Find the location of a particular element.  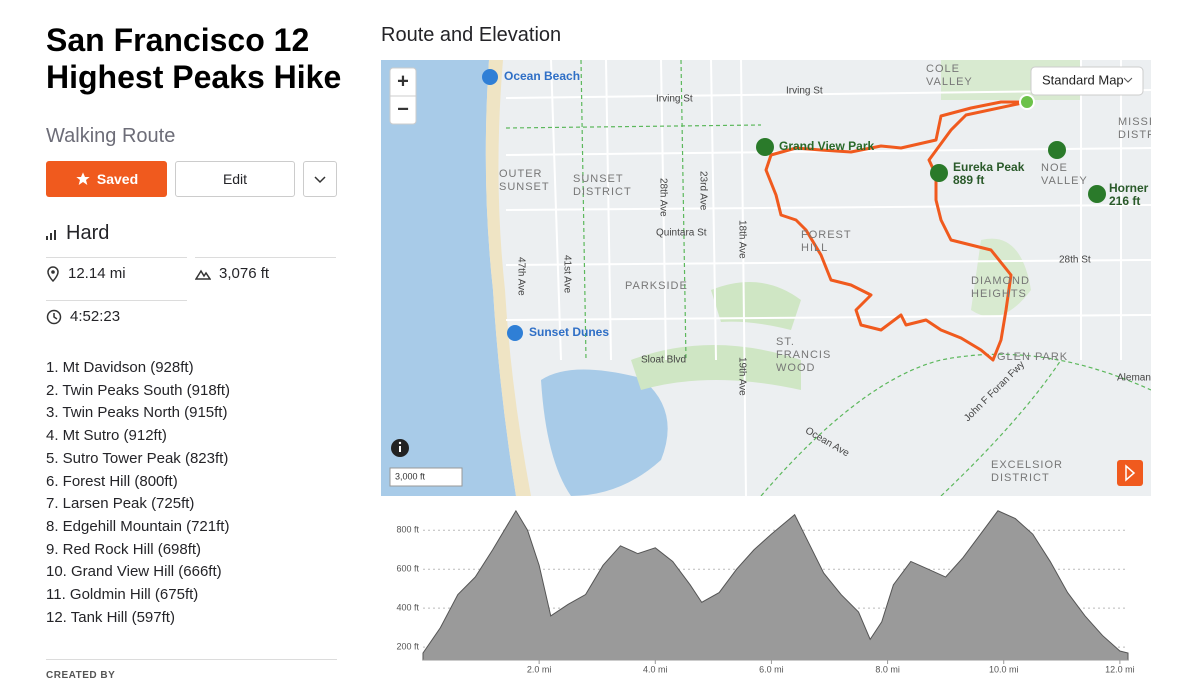

map-label: 216 ft is located at coordinates (1124, 201).